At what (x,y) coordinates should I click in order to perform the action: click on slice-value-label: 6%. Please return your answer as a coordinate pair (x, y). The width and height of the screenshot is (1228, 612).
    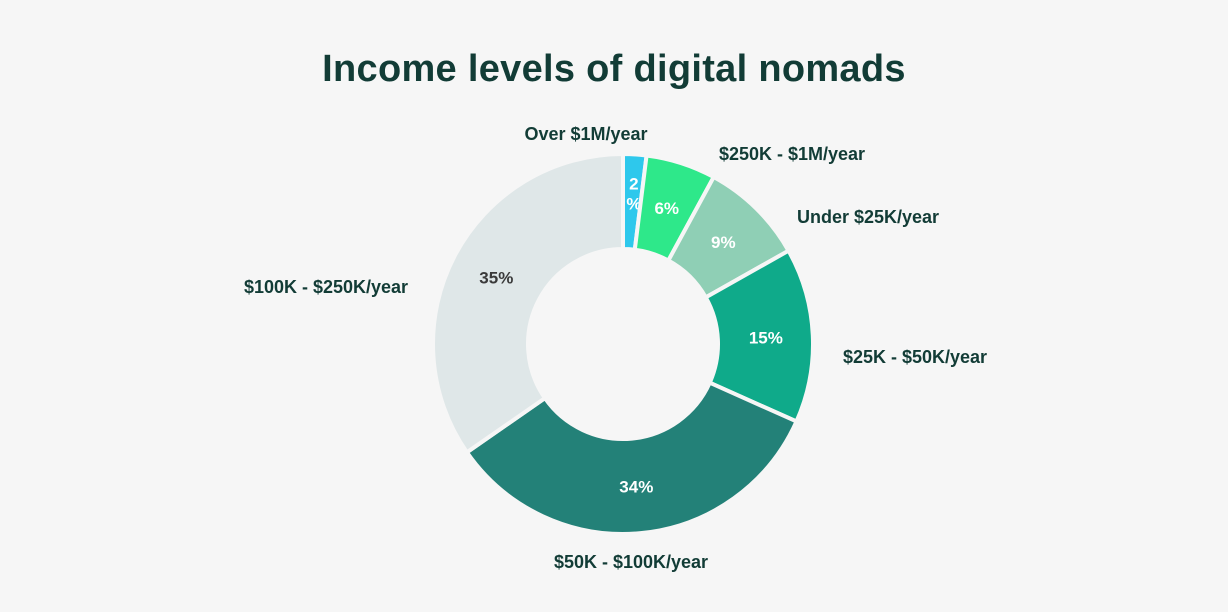
    Looking at the image, I should click on (666, 208).